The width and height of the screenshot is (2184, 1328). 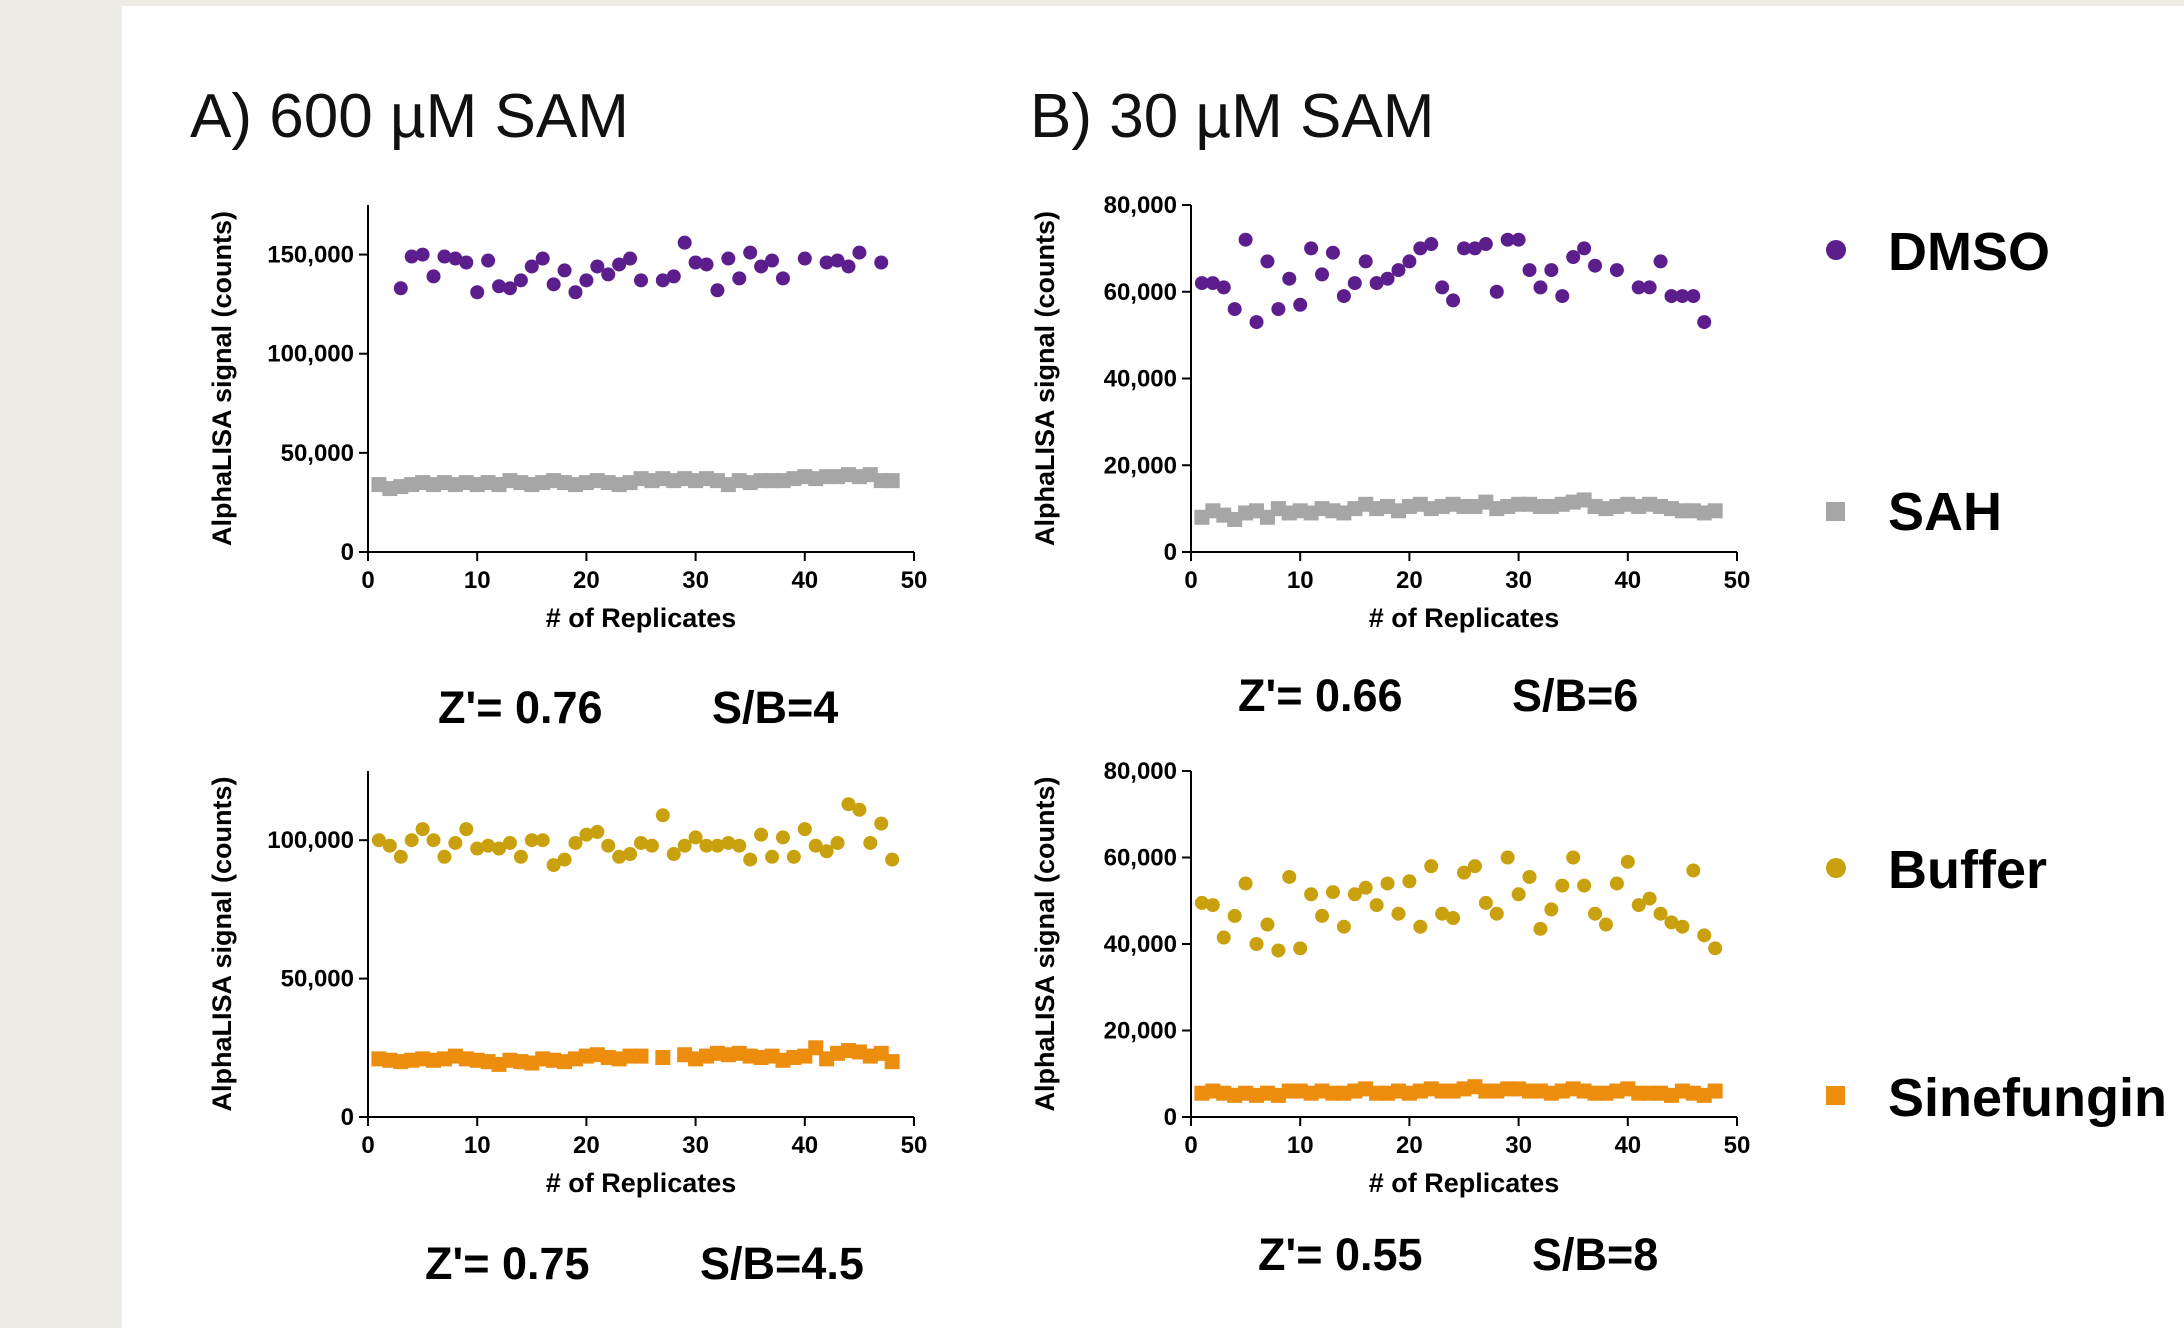 I want to click on z-prime-b-top: Z'= 0.66, so click(x=1320, y=695).